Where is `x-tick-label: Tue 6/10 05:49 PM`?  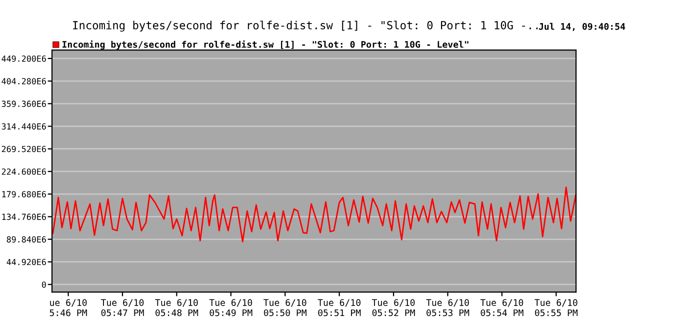
x-tick-label: Tue 6/10 05:49 PM is located at coordinates (230, 307).